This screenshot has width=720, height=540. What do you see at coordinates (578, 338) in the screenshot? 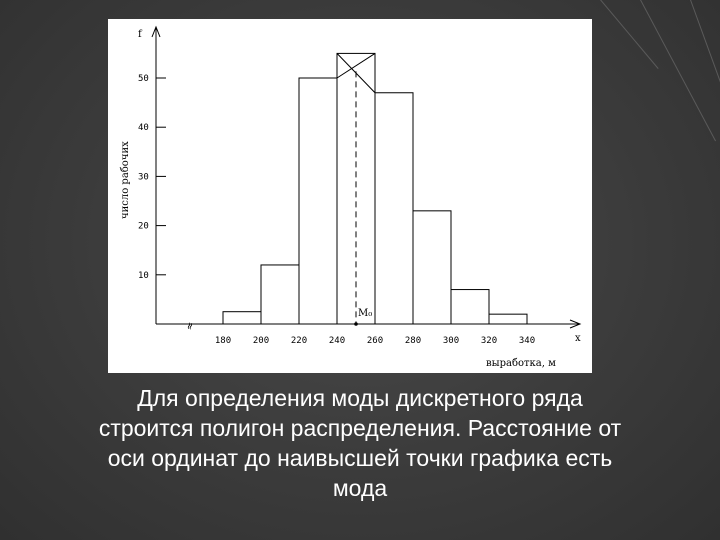
I see `x-axis-letter: x` at bounding box center [578, 338].